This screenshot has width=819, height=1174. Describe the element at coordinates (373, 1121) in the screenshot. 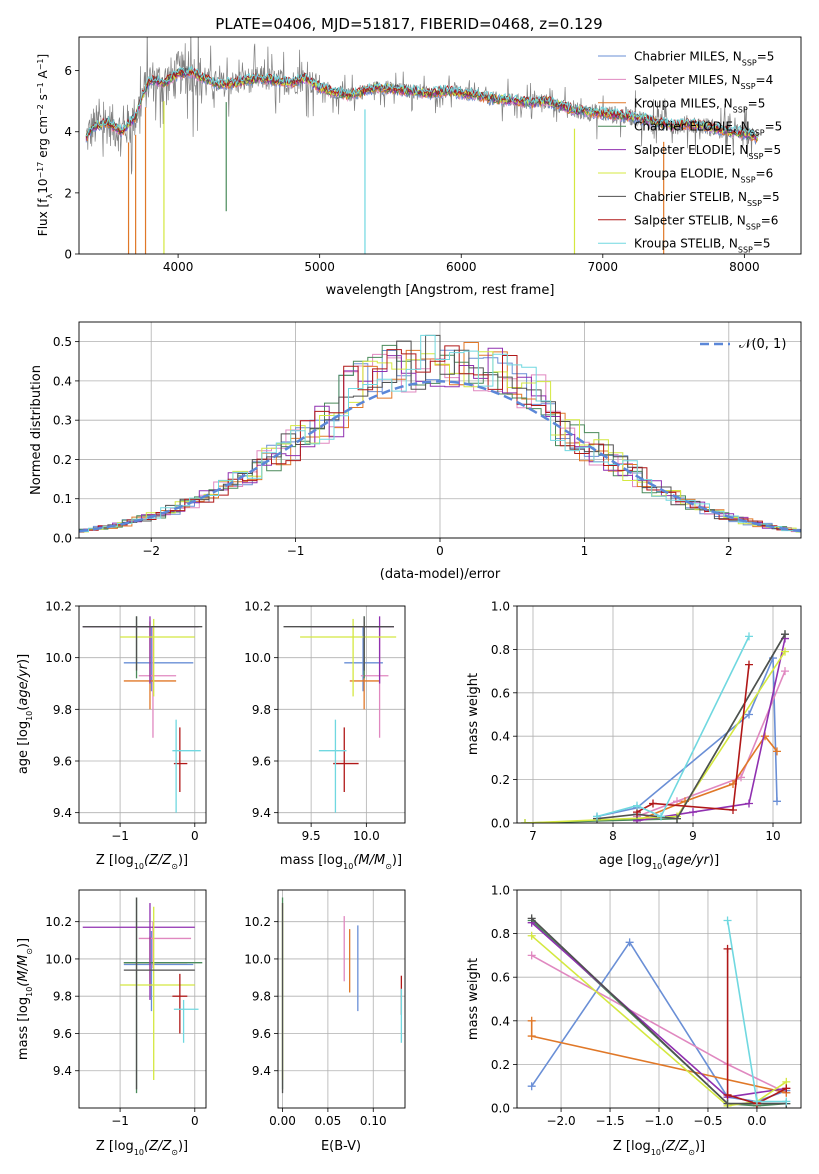

I see `x-tick-label: 0.10` at that location.